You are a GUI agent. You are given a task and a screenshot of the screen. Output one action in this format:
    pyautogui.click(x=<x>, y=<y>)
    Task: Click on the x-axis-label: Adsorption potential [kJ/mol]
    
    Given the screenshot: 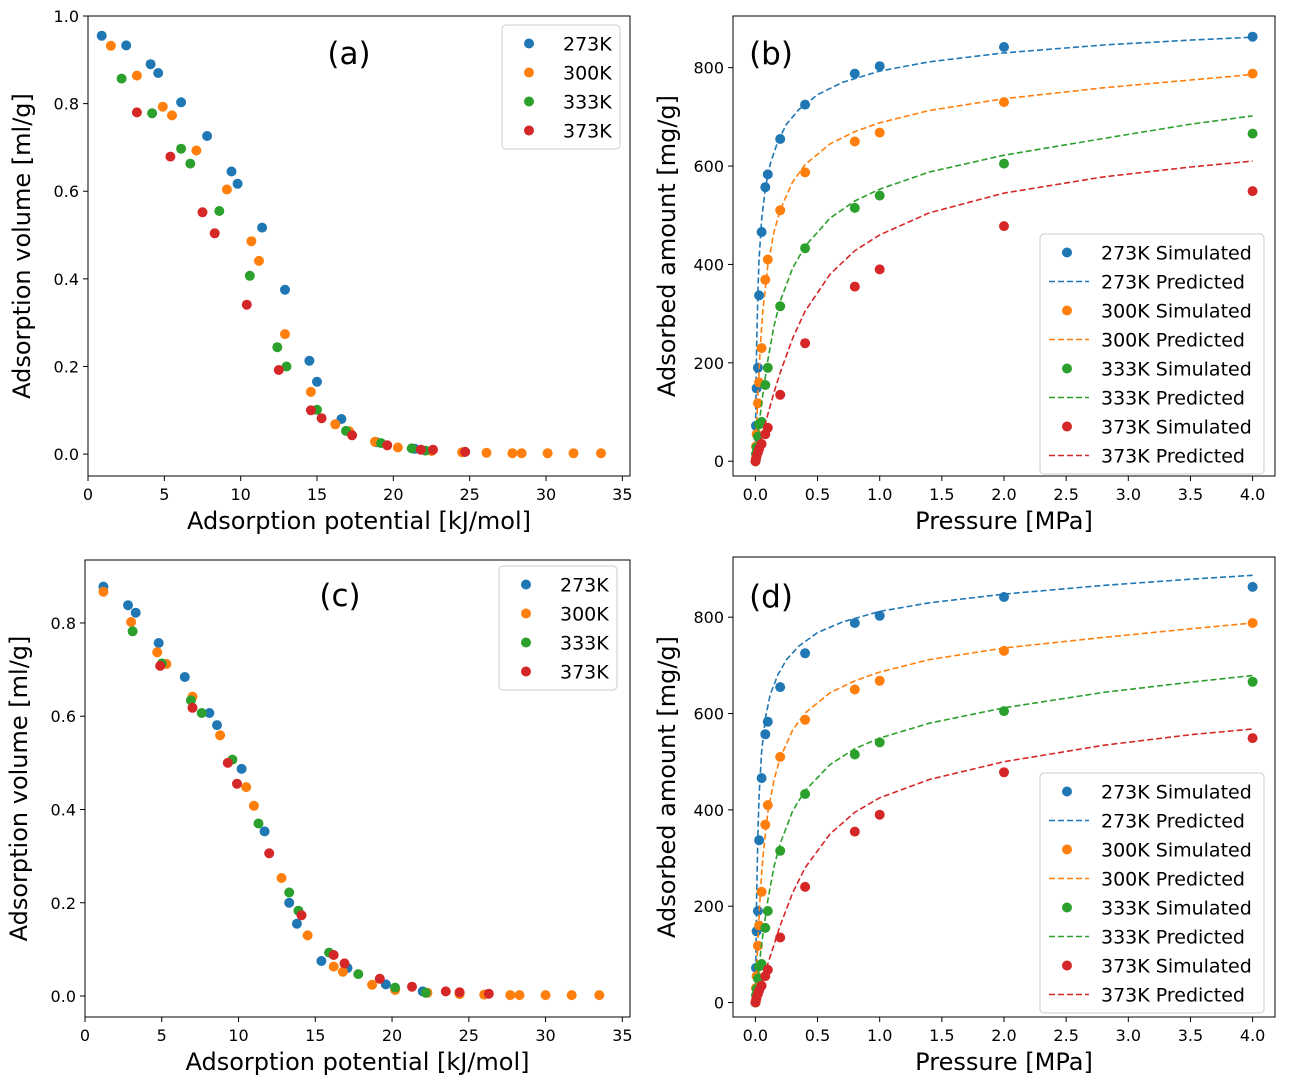 What is the action you would take?
    pyautogui.click(x=357, y=1062)
    